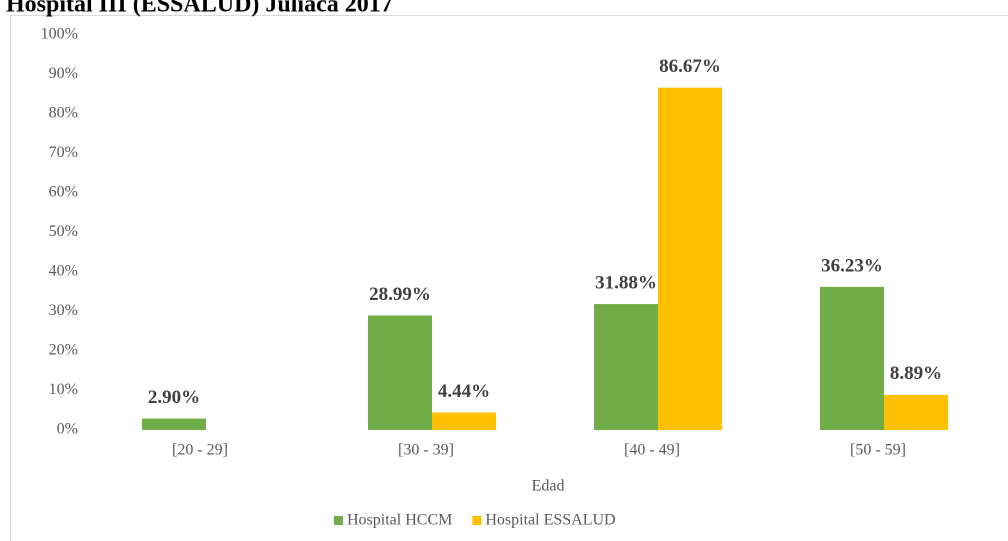 The height and width of the screenshot is (541, 1008). I want to click on y-tick-label: 40%, so click(63, 271).